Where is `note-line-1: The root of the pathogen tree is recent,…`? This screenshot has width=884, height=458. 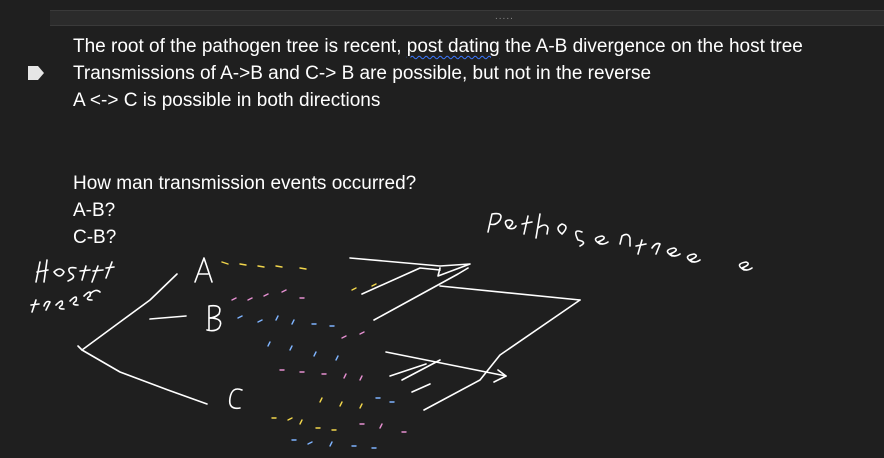 note-line-1: The root of the pathogen tree is recent,… is located at coordinates (438, 46).